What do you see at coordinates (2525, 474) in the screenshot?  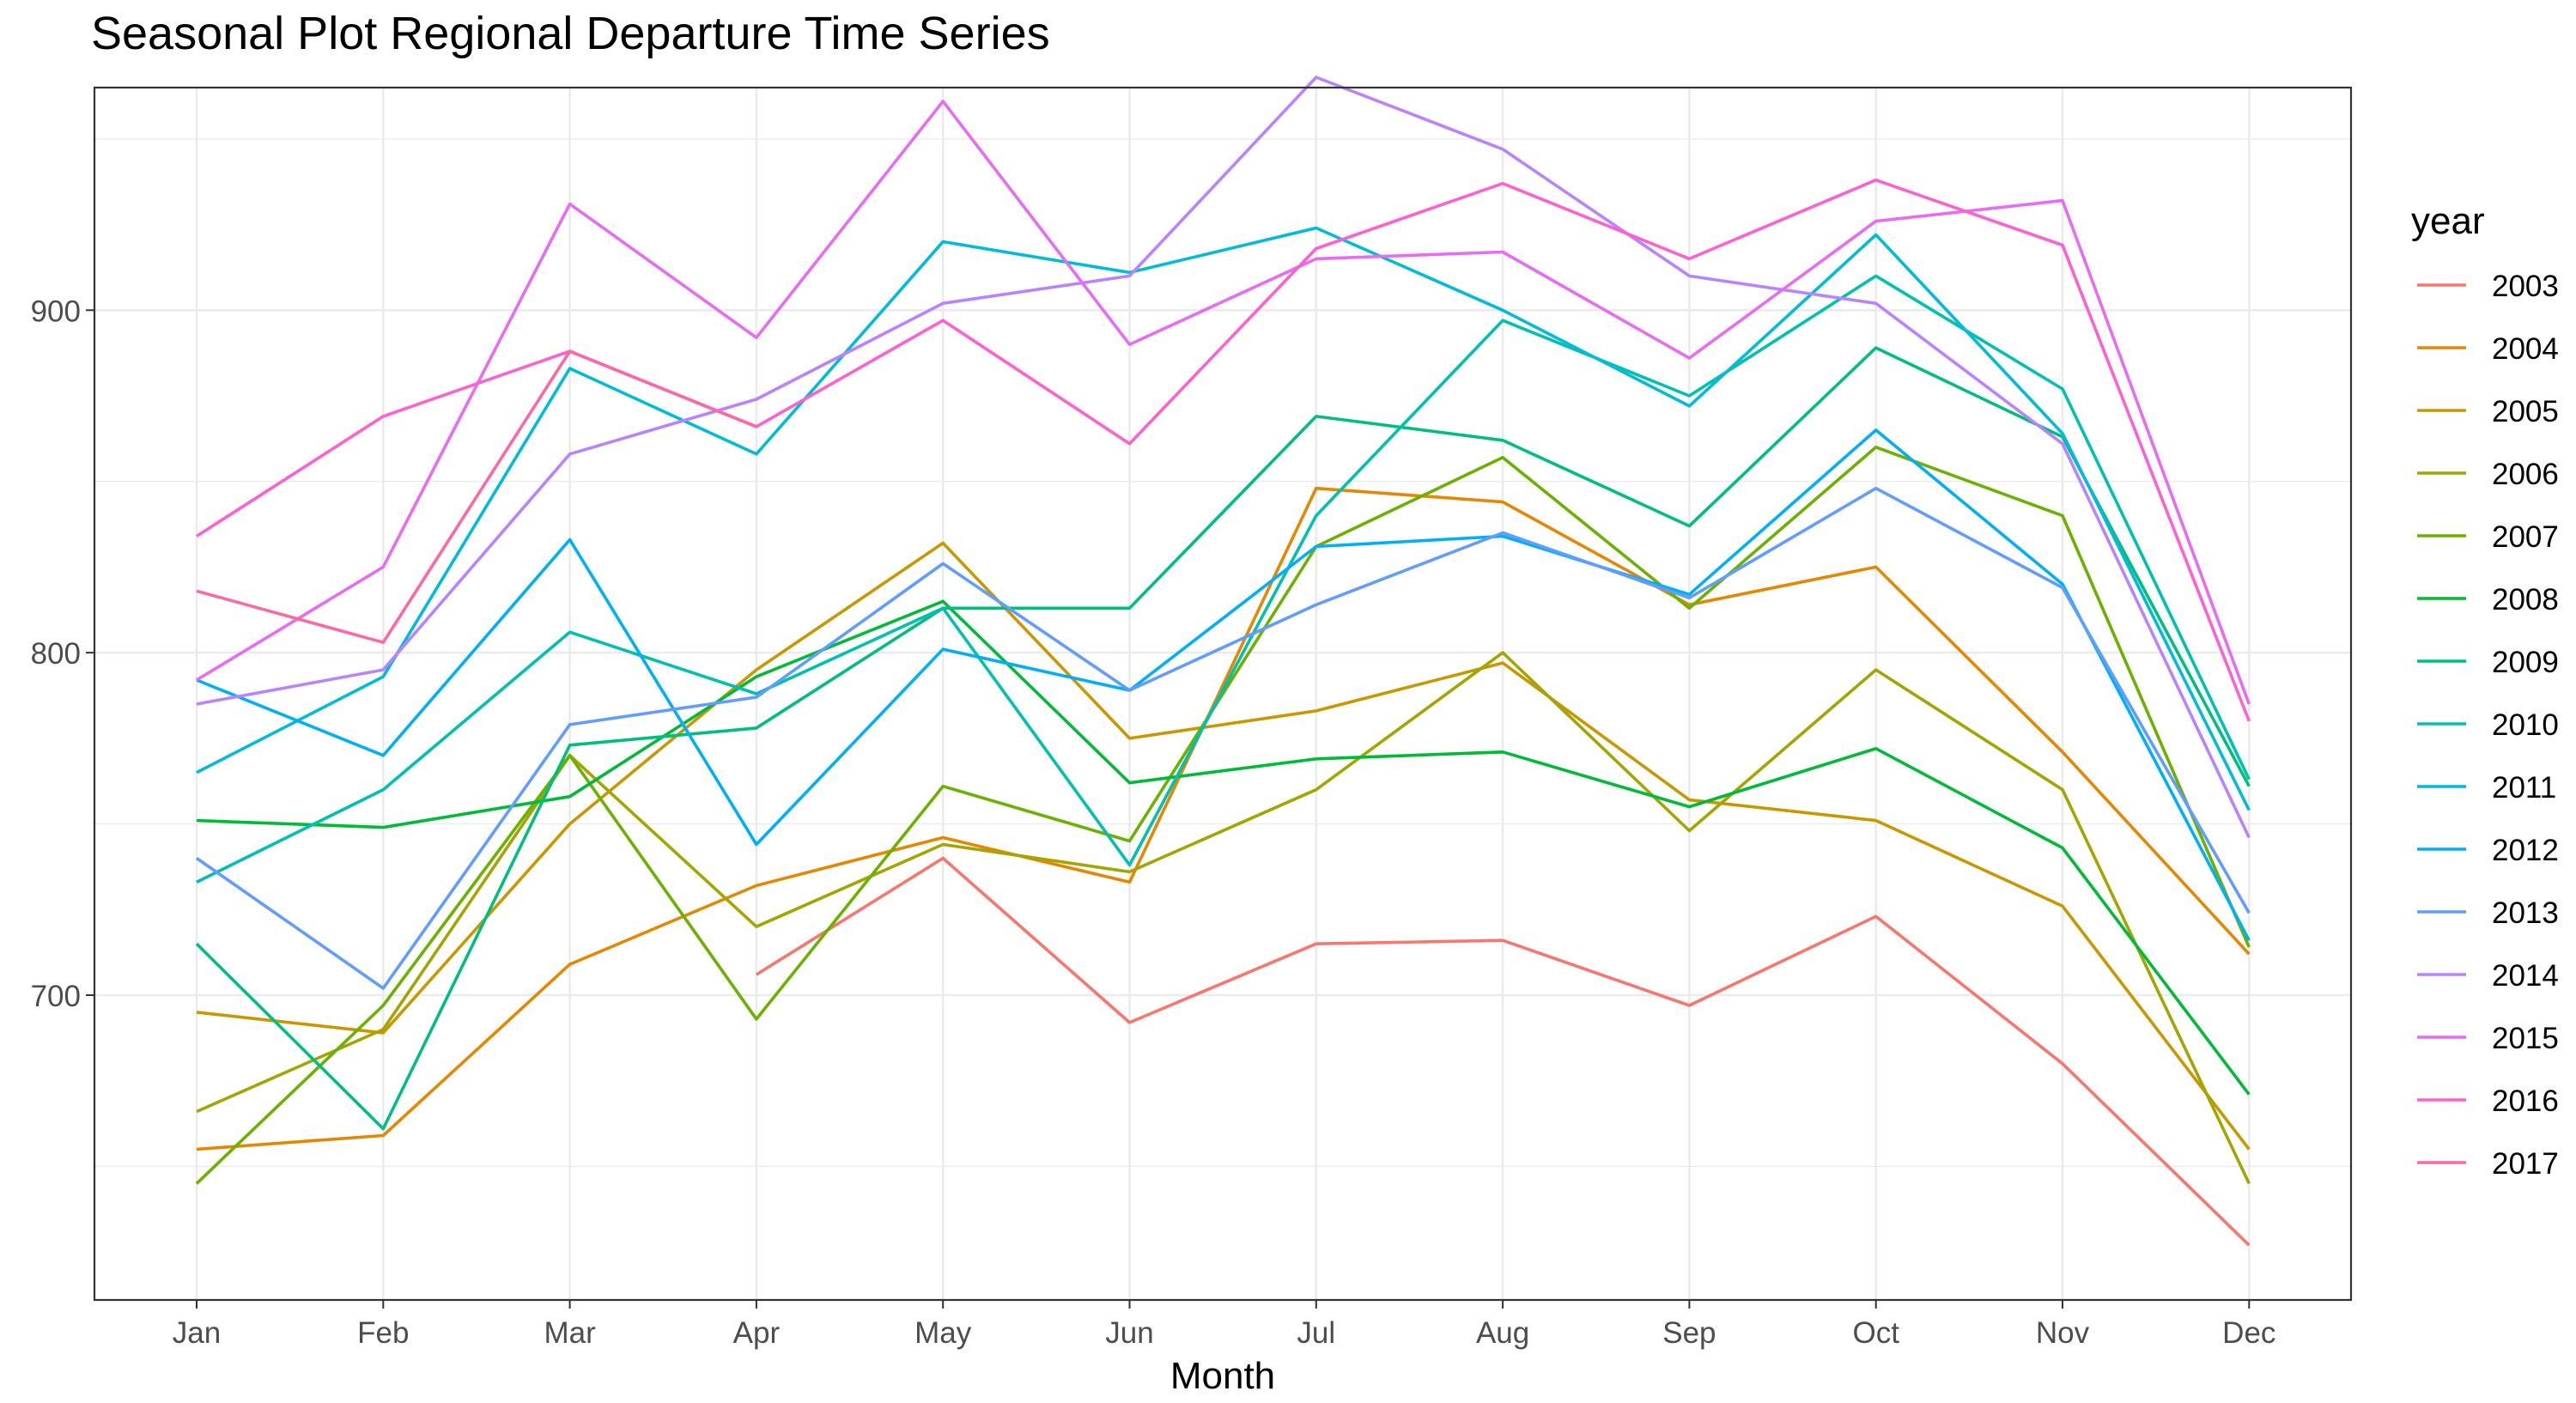 I see `legend-label-2006: 2006` at bounding box center [2525, 474].